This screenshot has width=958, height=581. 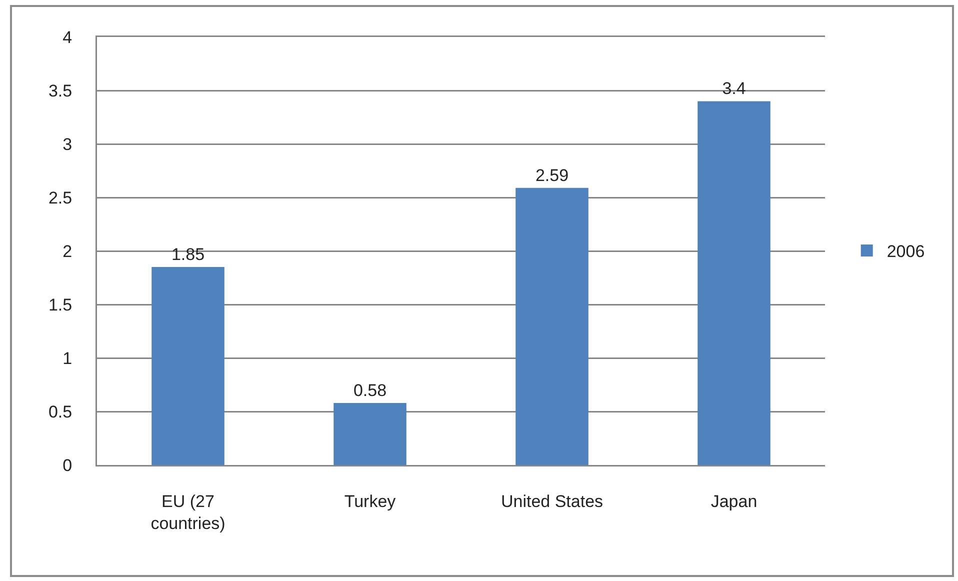 I want to click on y-tick-label: 0, so click(x=67, y=465).